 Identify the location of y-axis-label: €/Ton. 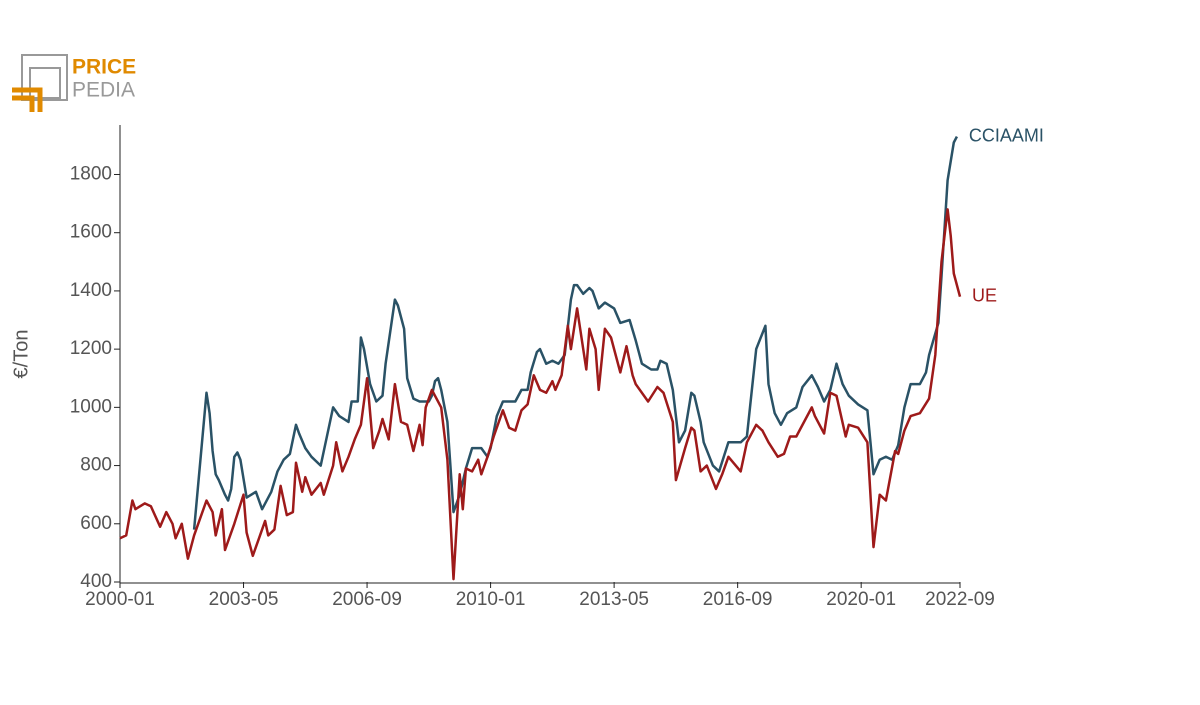
(21, 354).